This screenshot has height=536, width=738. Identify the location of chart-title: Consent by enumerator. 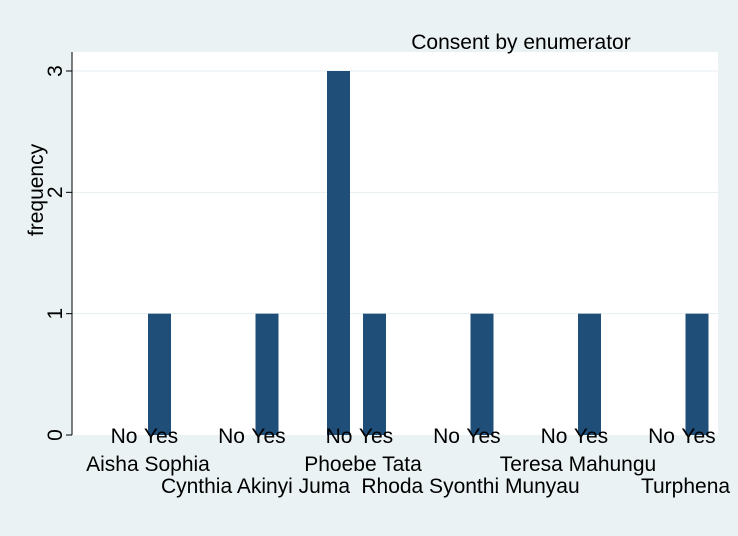
(520, 42).